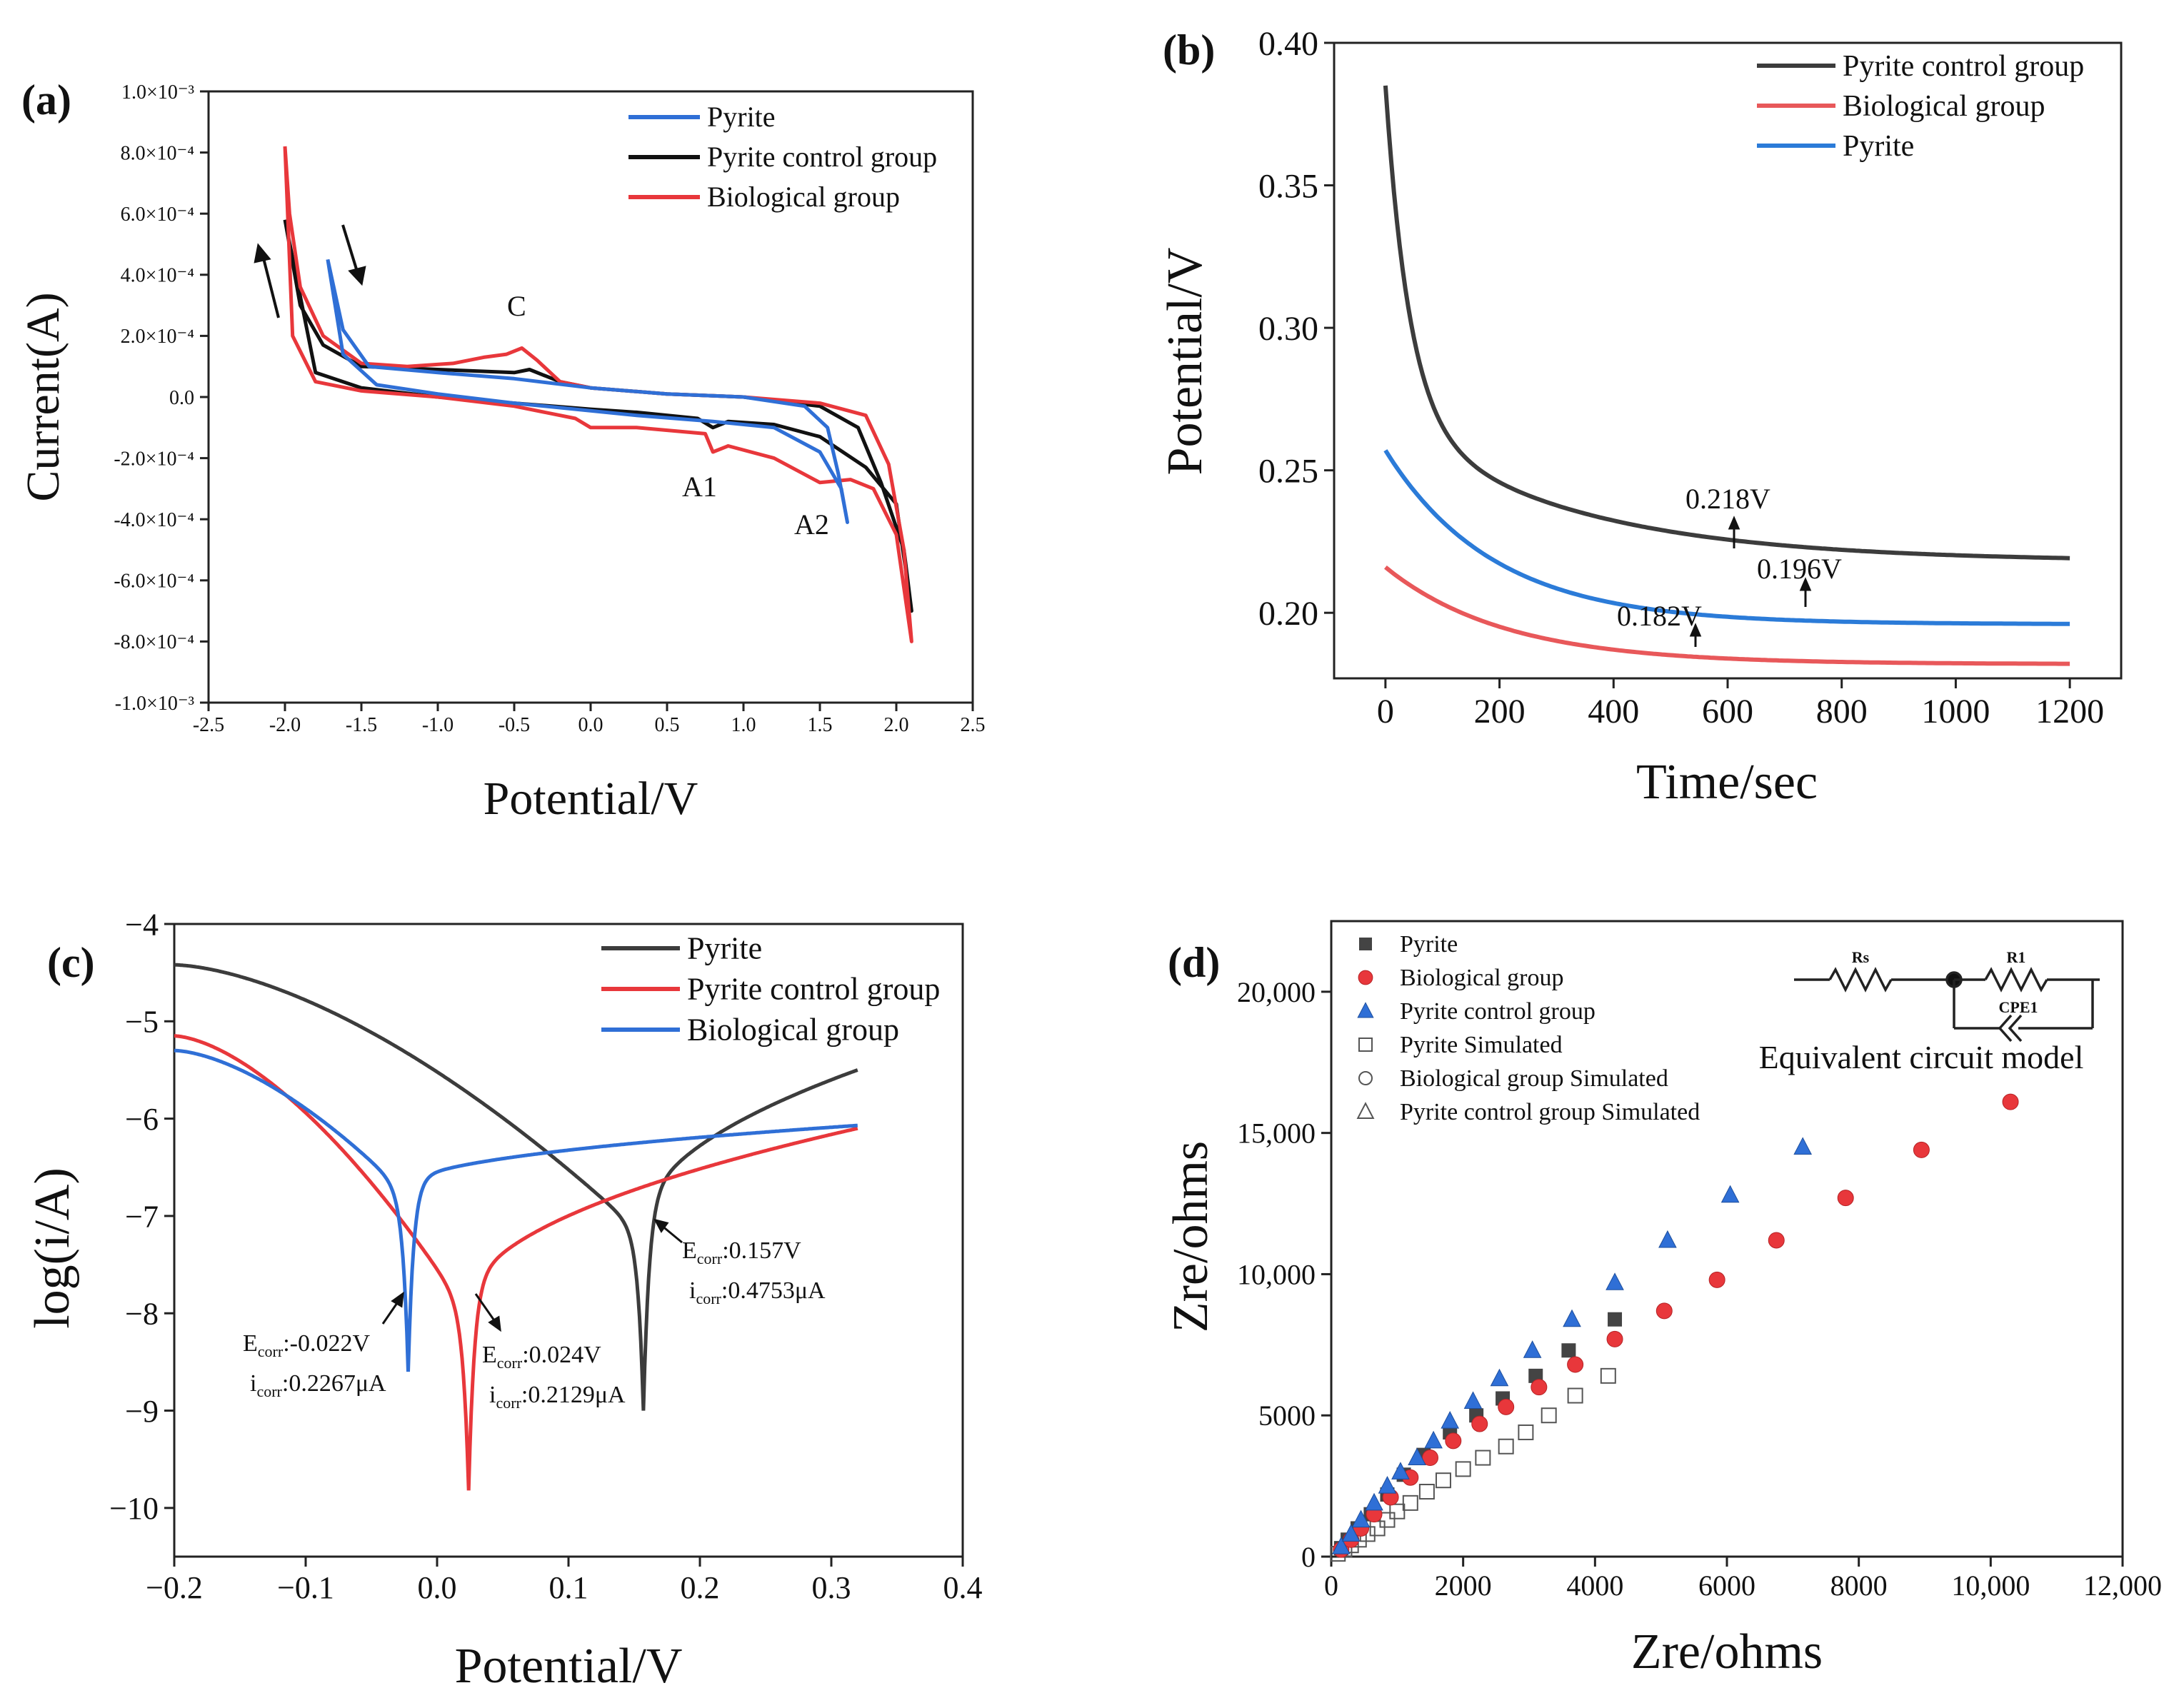  Describe the element at coordinates (142, 1411) in the screenshot. I see `y-tick-label: −9` at that location.